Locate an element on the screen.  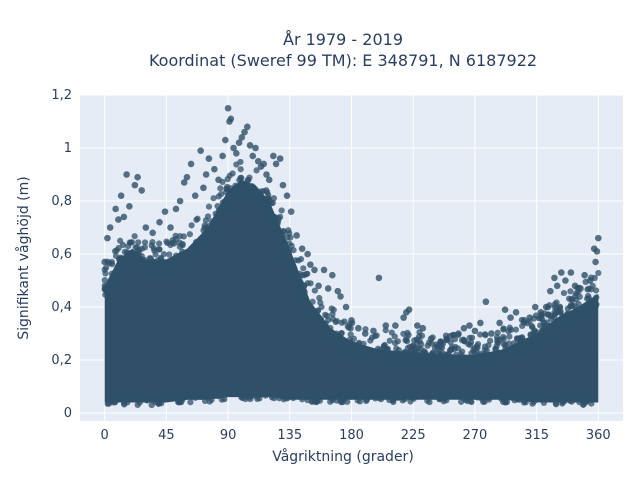
x-tick-label: 225 is located at coordinates (413, 435).